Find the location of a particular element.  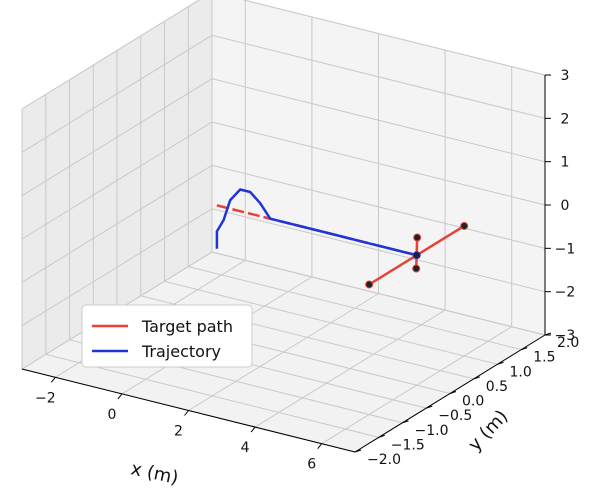

legend-label-target-path: Target path is located at coordinates (187, 326).